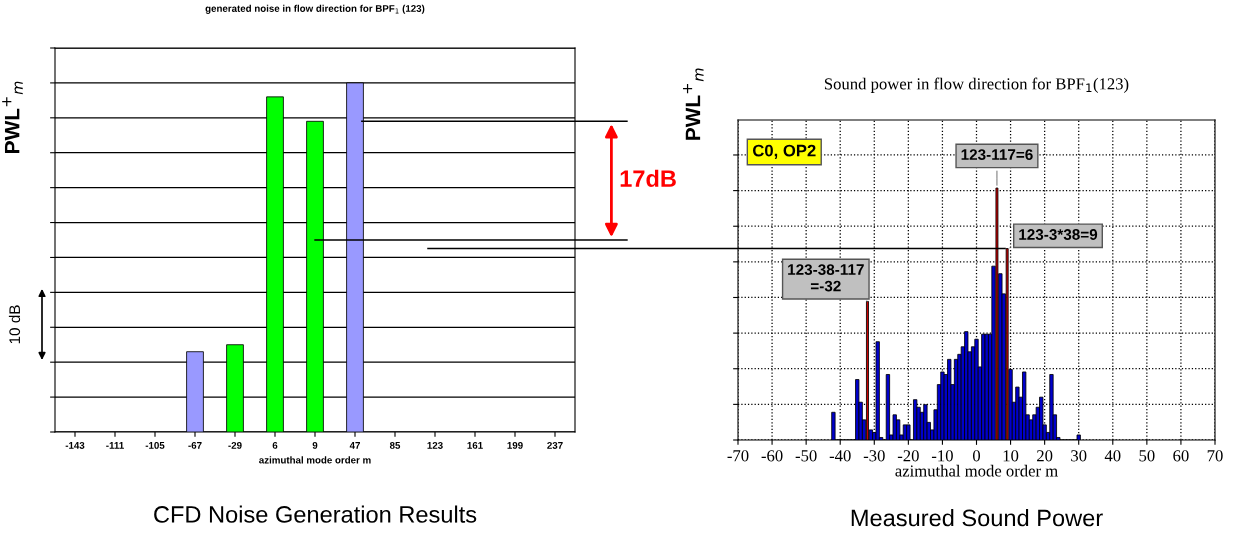  What do you see at coordinates (315, 514) in the screenshot?
I see `text: CFD Noise Generation Results` at bounding box center [315, 514].